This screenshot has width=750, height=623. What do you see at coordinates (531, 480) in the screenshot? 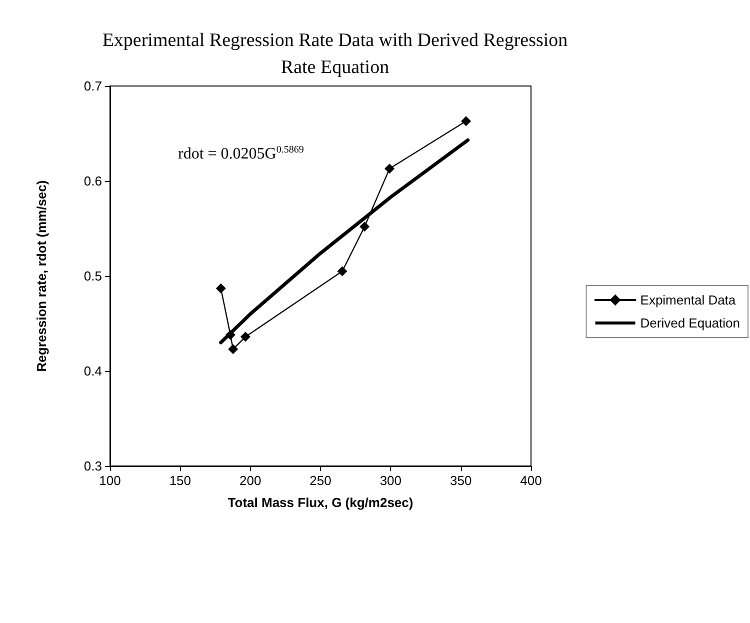
I see `x-tick-label: 400` at bounding box center [531, 480].